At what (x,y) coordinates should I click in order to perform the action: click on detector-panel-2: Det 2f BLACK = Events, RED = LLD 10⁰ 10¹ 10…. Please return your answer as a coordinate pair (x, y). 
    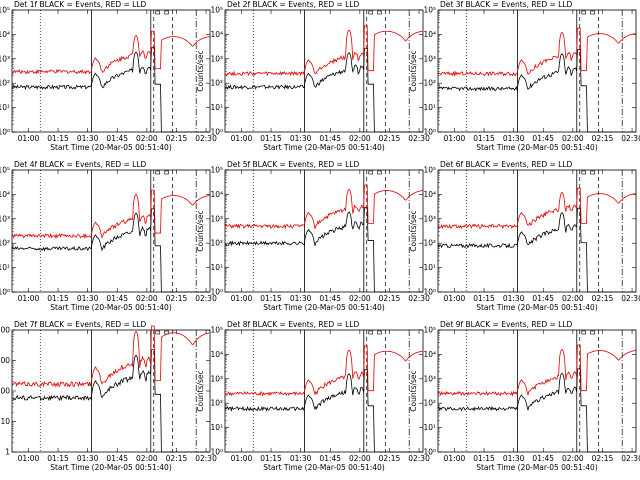
    Looking at the image, I should click on (313, 76).